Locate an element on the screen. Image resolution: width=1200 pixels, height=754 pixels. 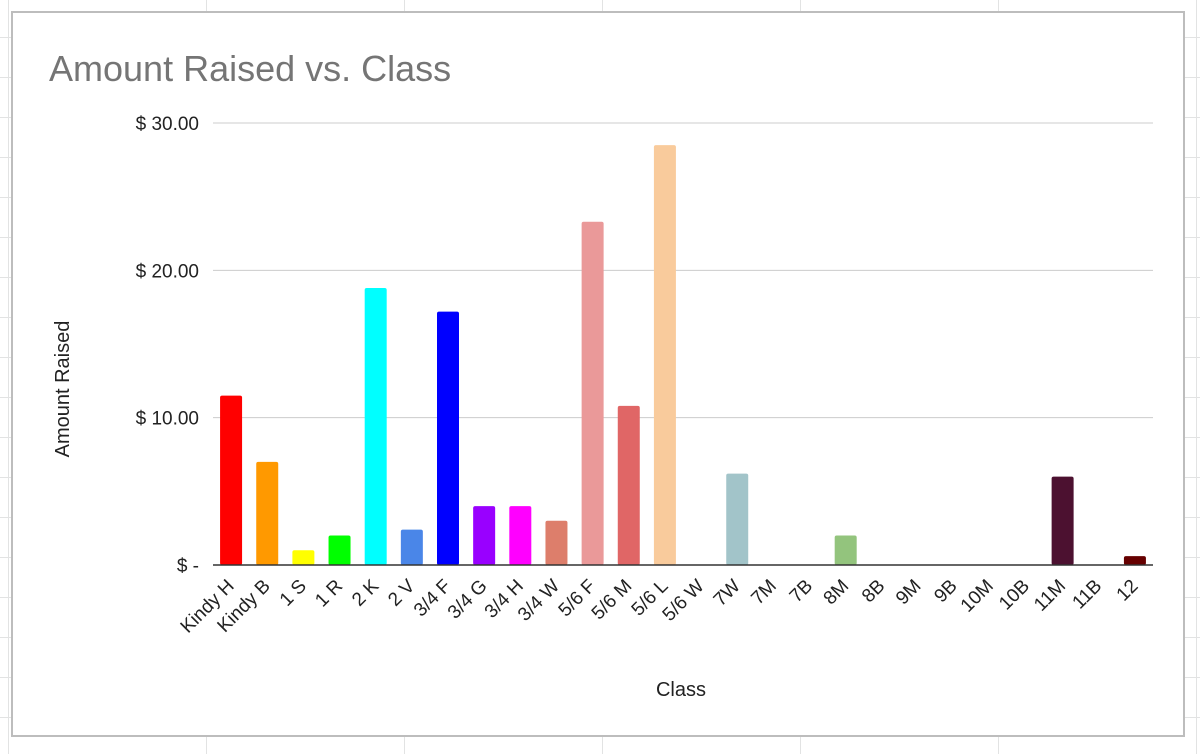
y-tick-label: $ 20.00 is located at coordinates (167, 271).